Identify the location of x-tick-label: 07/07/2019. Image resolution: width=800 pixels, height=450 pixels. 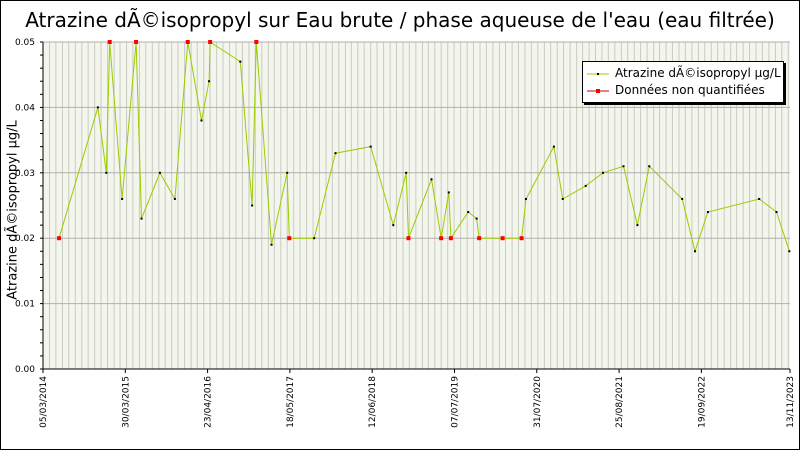
(455, 402).